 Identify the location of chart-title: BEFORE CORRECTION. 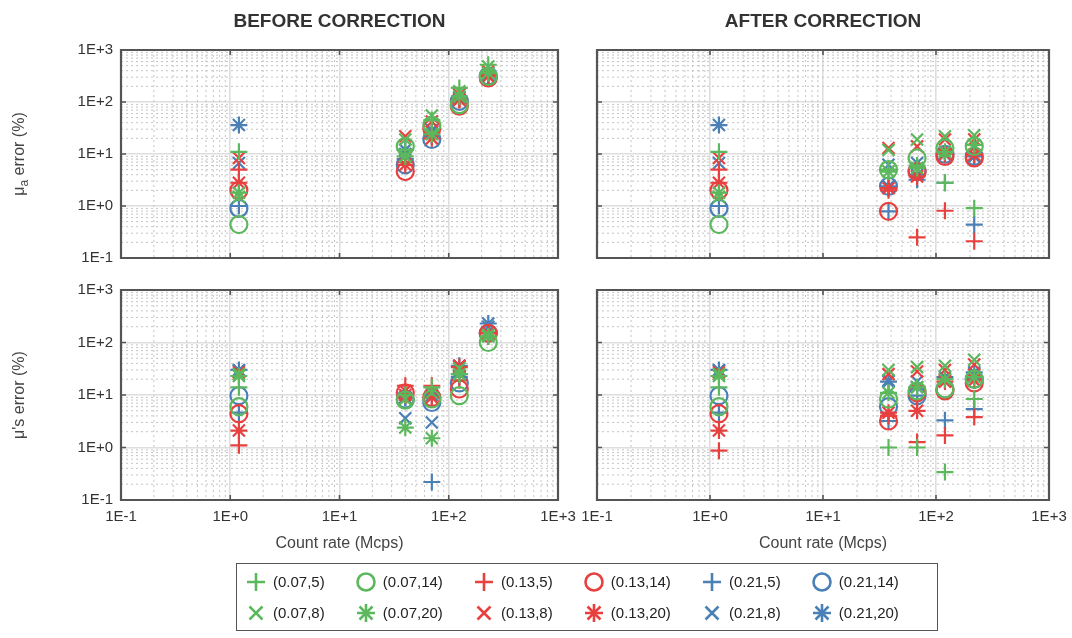
(339, 21).